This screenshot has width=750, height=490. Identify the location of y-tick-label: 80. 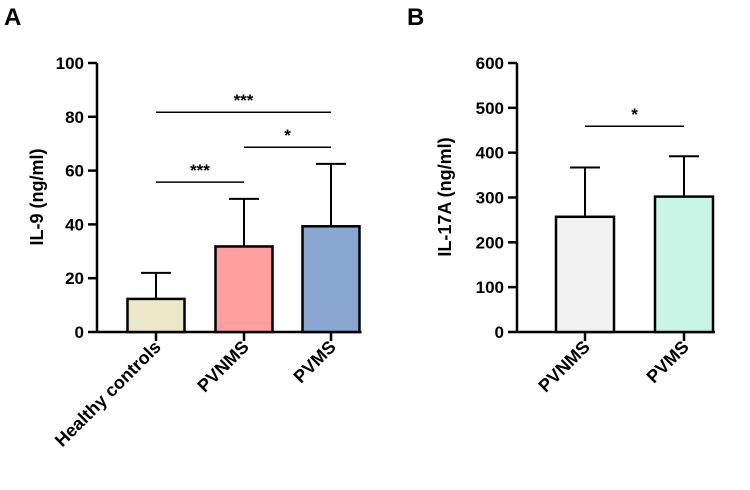
(74, 117).